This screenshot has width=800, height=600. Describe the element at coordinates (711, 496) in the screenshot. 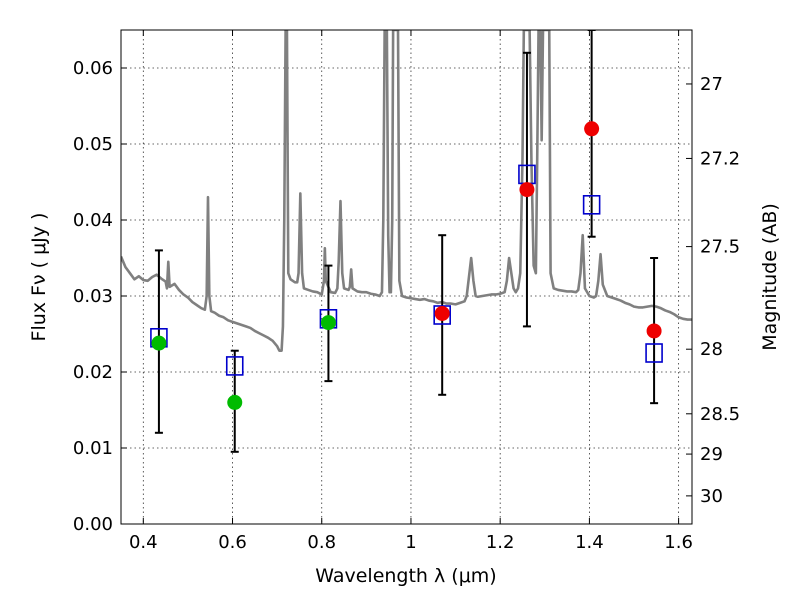

I see `y2-tick-label-6: 30` at that location.